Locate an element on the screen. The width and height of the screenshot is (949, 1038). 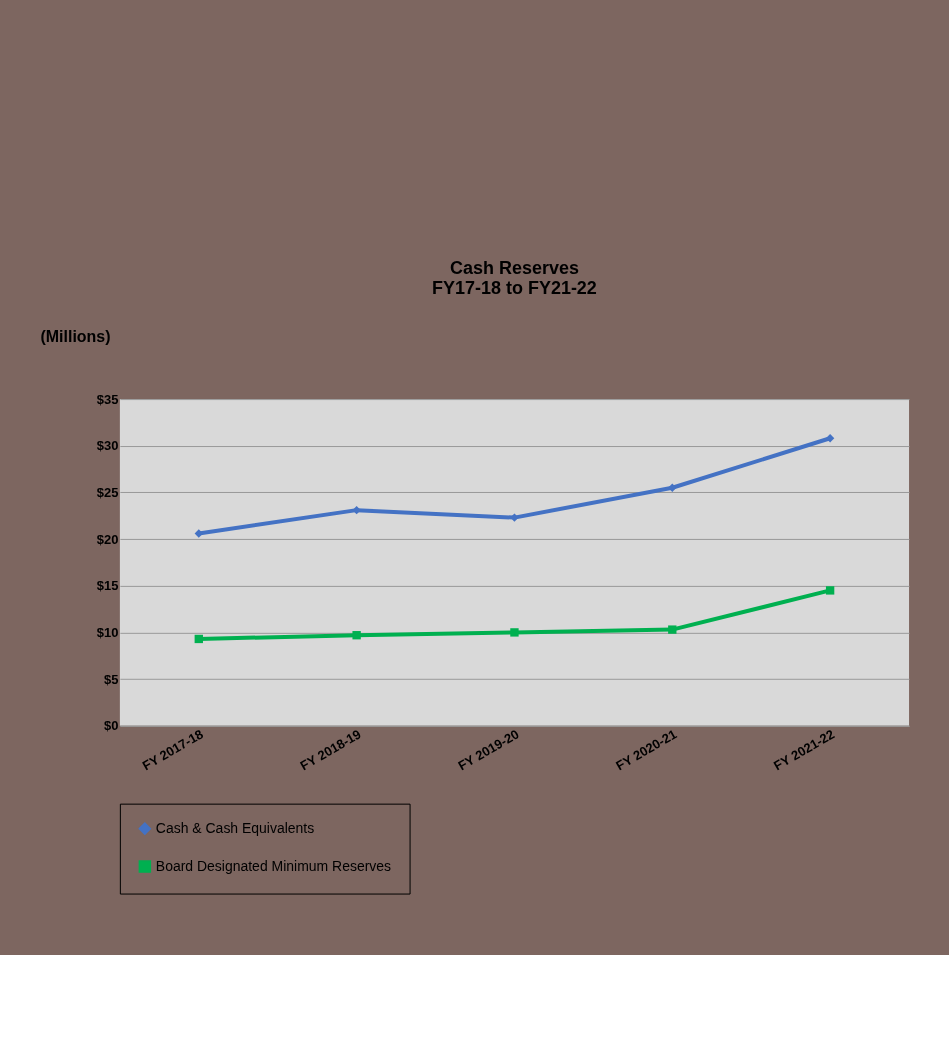
y-tick-label: $15 is located at coordinates (107, 586).